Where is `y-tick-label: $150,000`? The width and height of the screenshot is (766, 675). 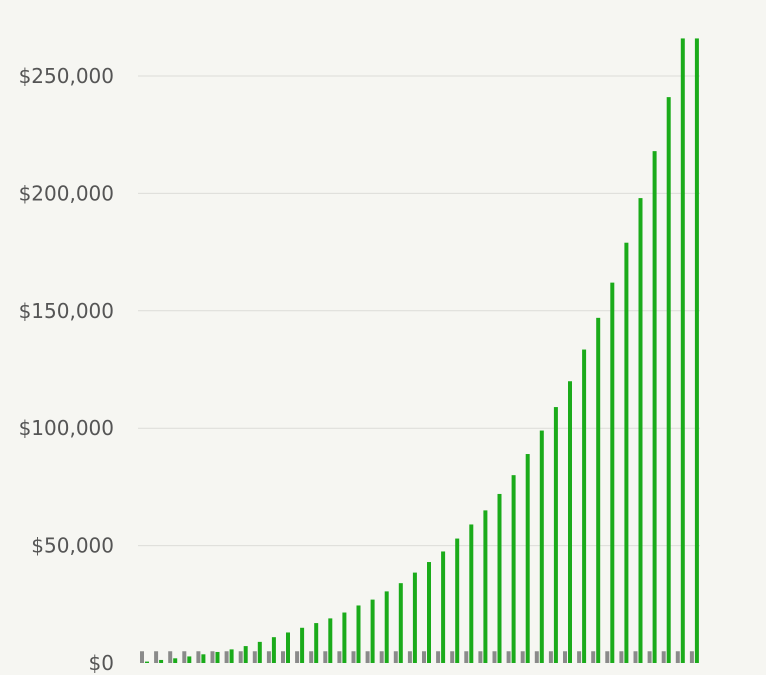 y-tick-label: $150,000 is located at coordinates (66, 311).